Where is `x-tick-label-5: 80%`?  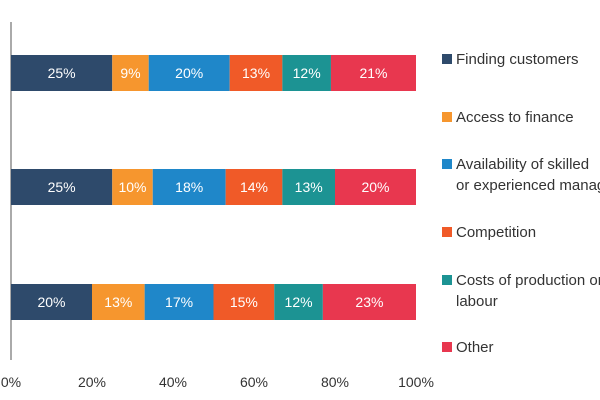
x-tick-label-5: 80% is located at coordinates (335, 382).